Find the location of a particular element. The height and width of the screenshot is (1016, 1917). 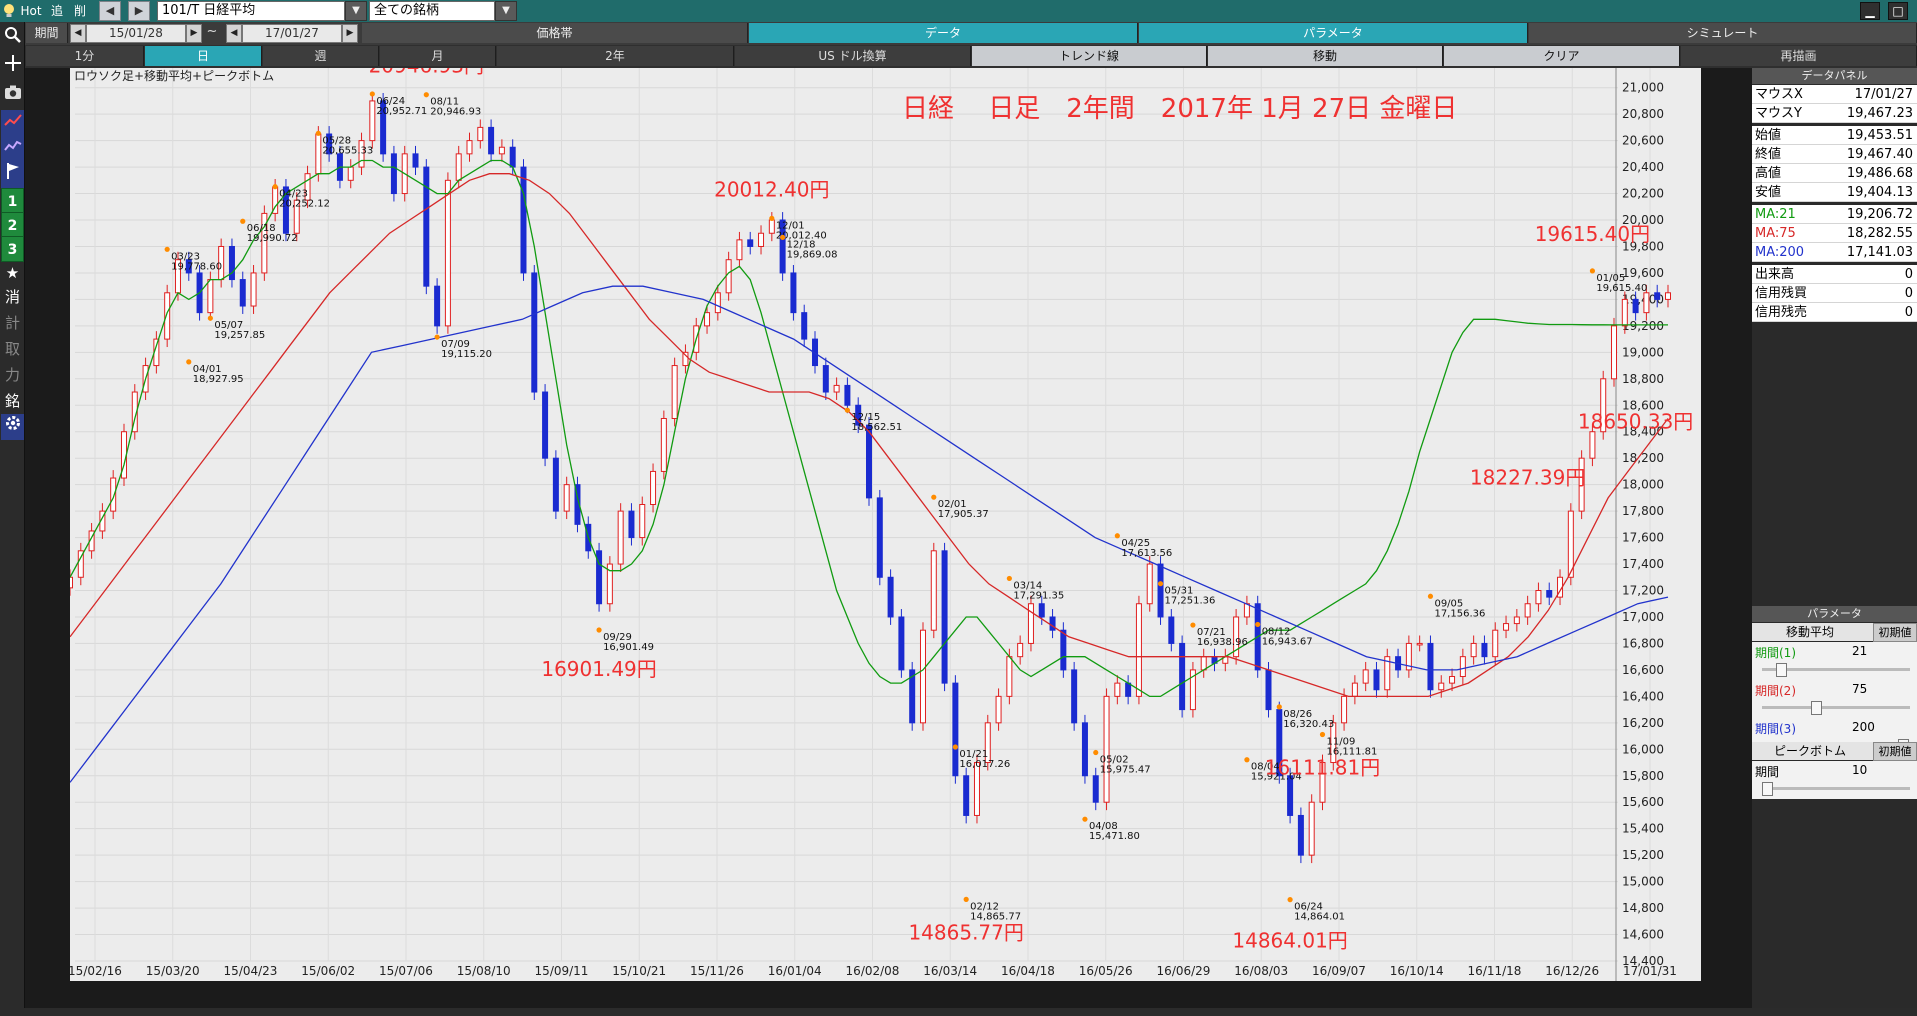

universe-select: 全ての銘柄 is located at coordinates (432, 11).